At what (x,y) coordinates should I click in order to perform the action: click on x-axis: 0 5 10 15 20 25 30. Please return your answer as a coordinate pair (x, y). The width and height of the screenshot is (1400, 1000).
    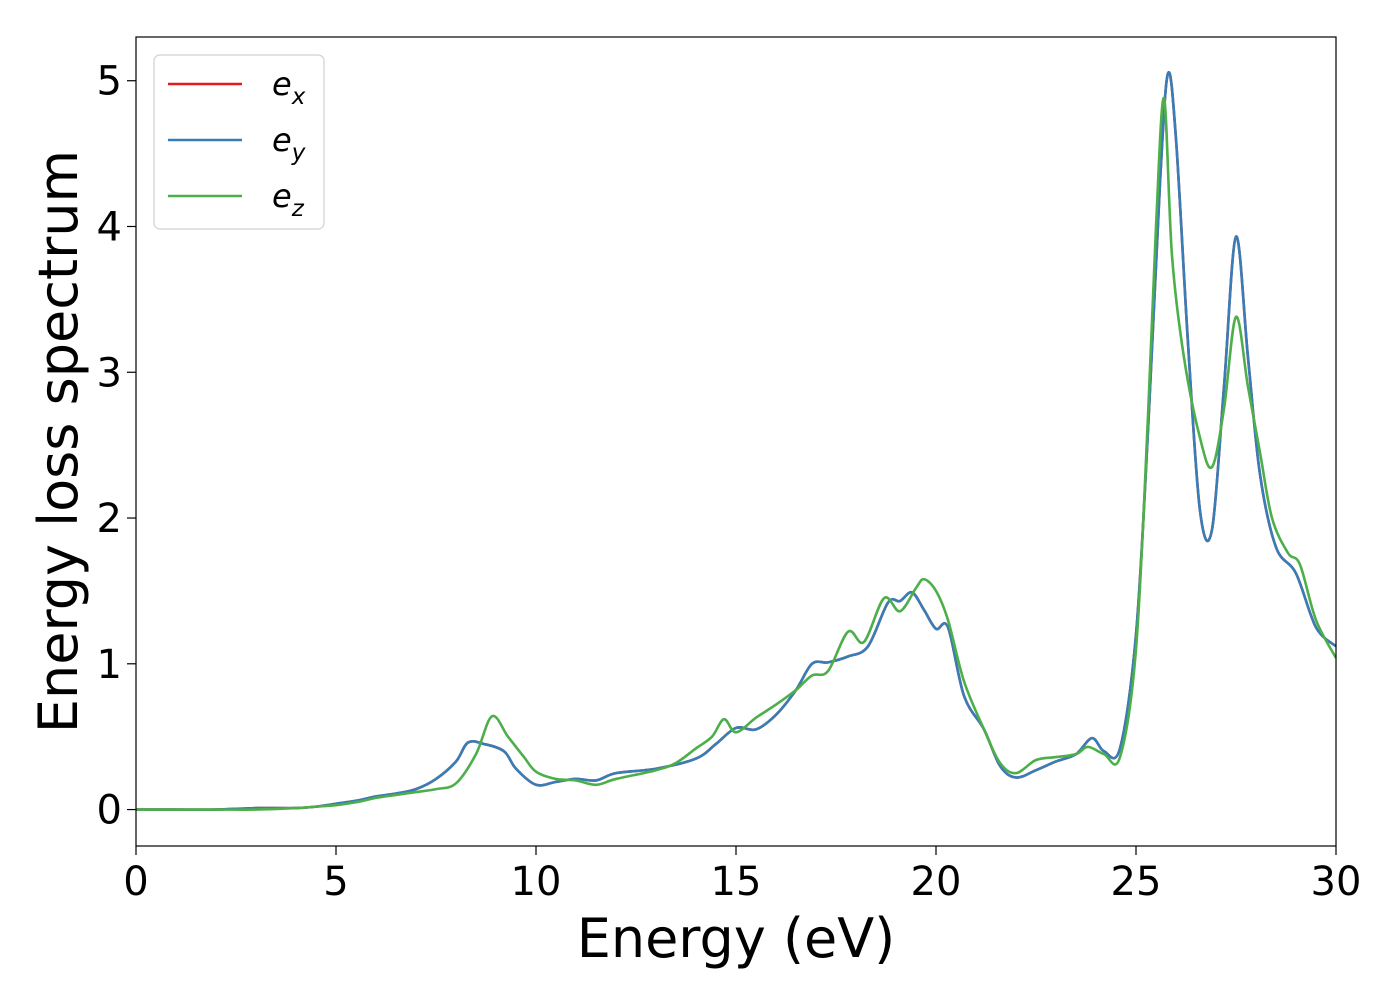
    Looking at the image, I should click on (742, 875).